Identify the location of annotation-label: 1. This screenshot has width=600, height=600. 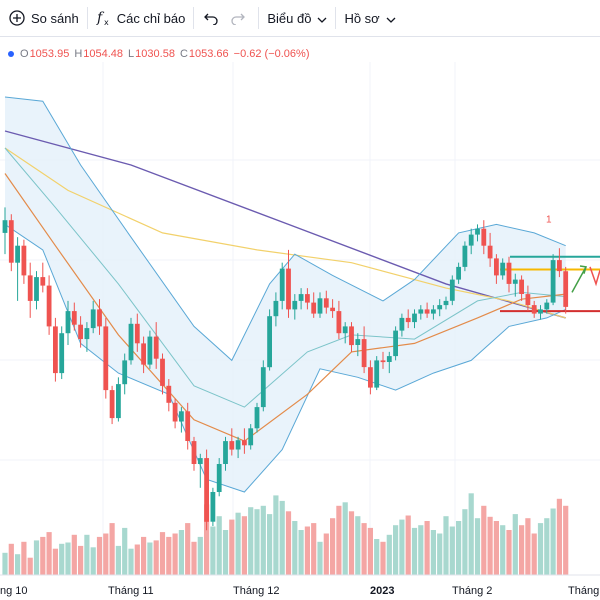
(549, 220).